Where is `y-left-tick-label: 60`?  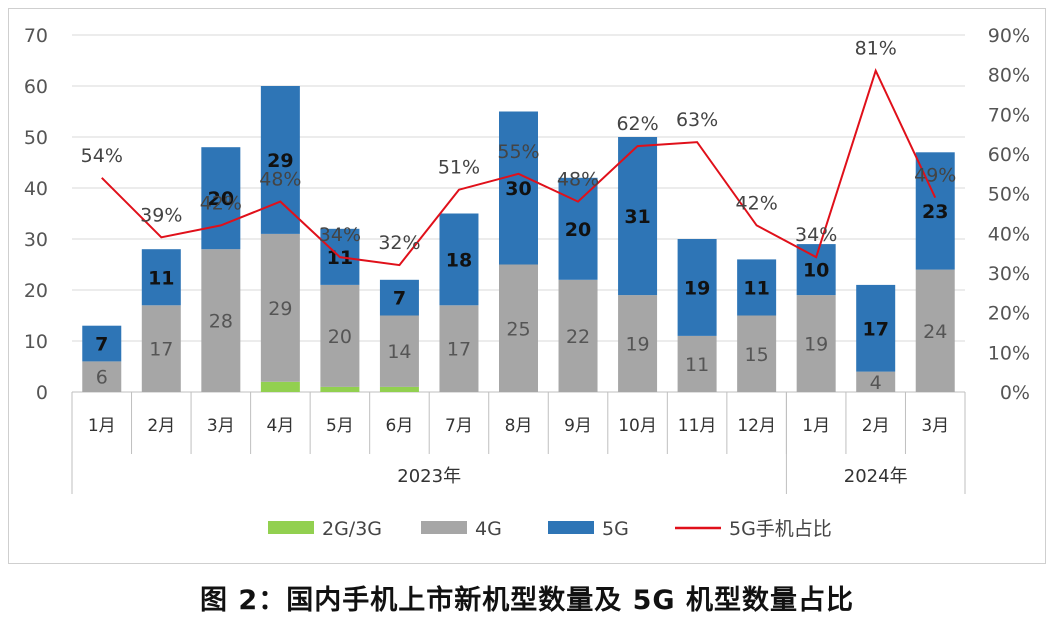 y-left-tick-label: 60 is located at coordinates (36, 87).